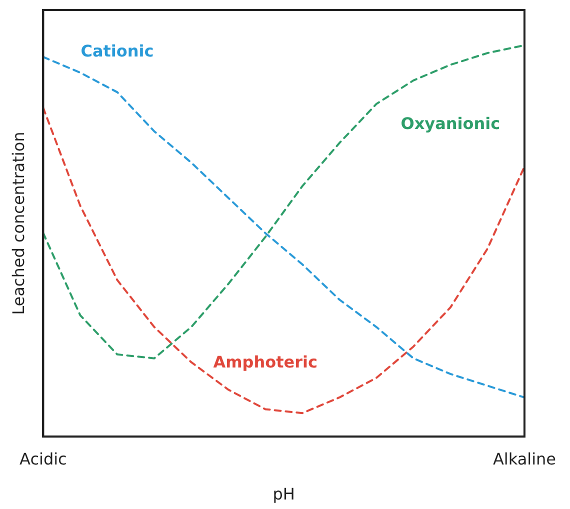 The width and height of the screenshot is (570, 509). I want to click on y-axis-title: Leached concentration, so click(18, 223).